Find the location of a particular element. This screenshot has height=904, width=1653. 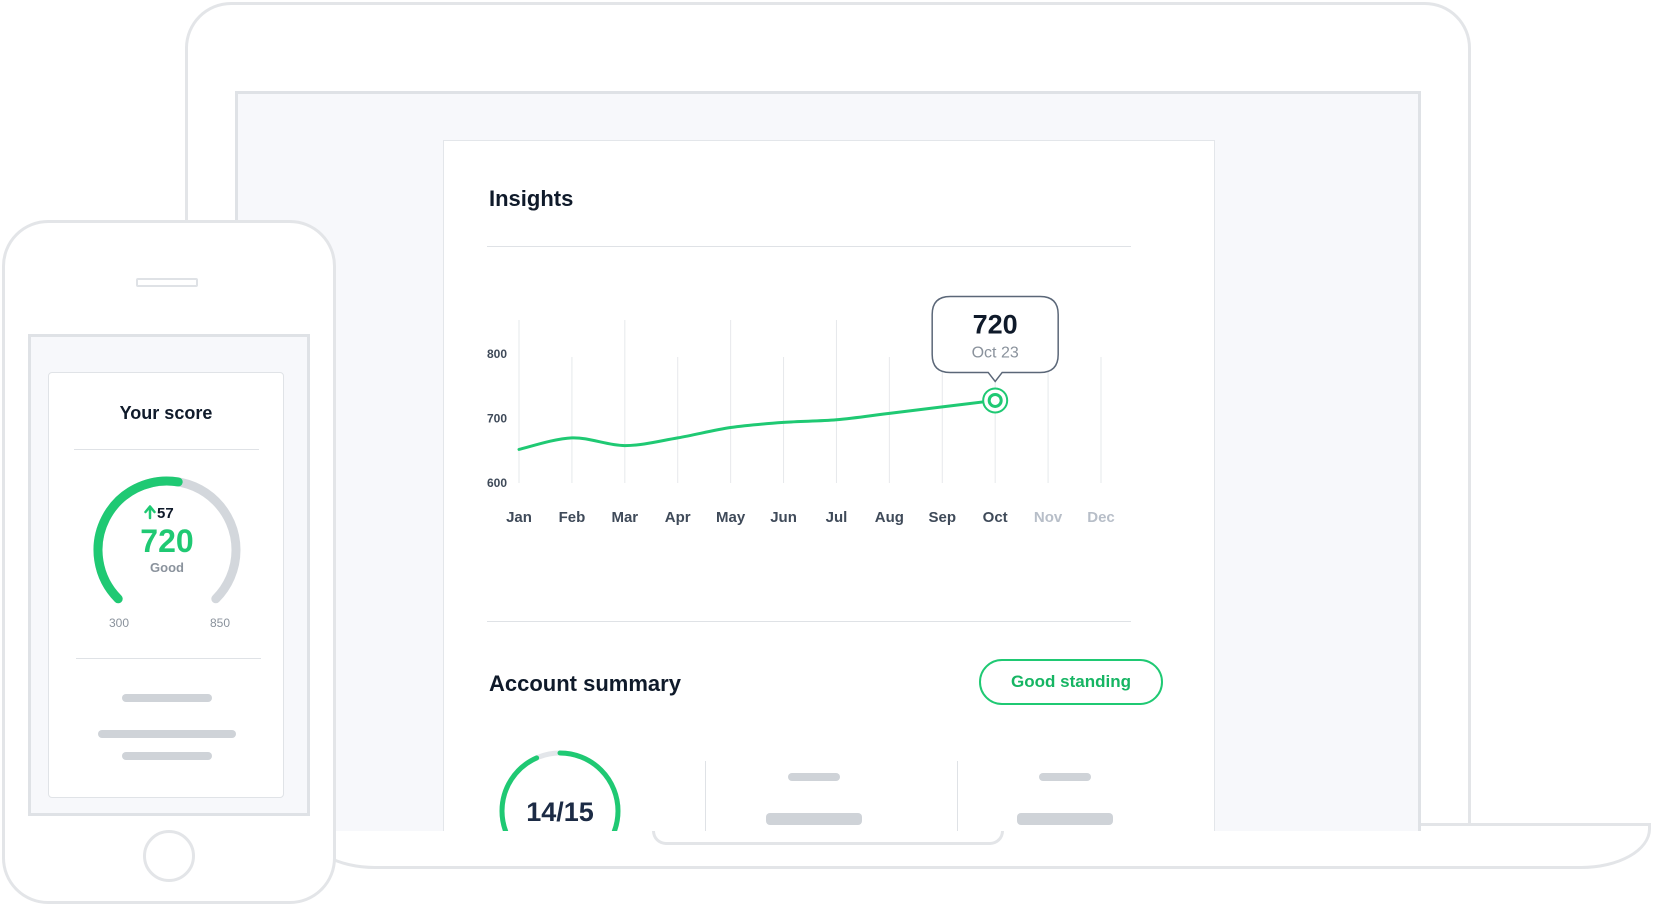

tooltip-date: Oct 23 is located at coordinates (995, 352).